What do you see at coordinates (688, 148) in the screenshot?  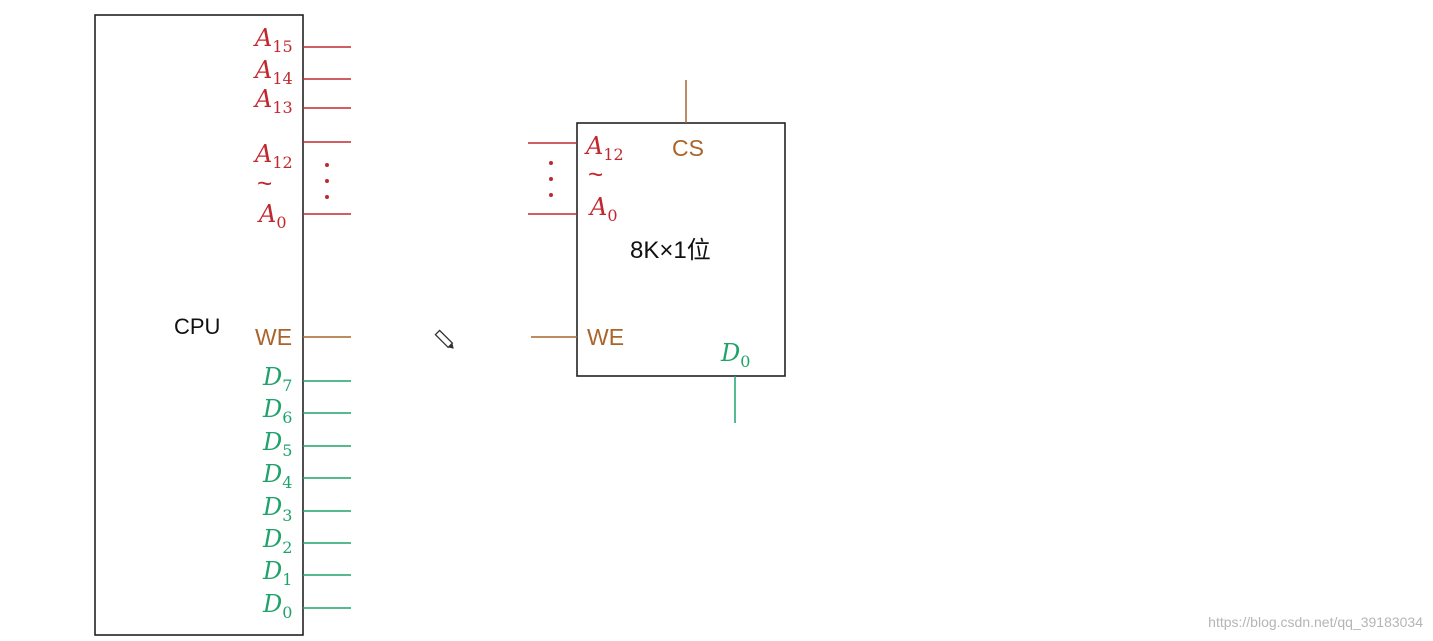 I see `chip-cs-label: CS` at bounding box center [688, 148].